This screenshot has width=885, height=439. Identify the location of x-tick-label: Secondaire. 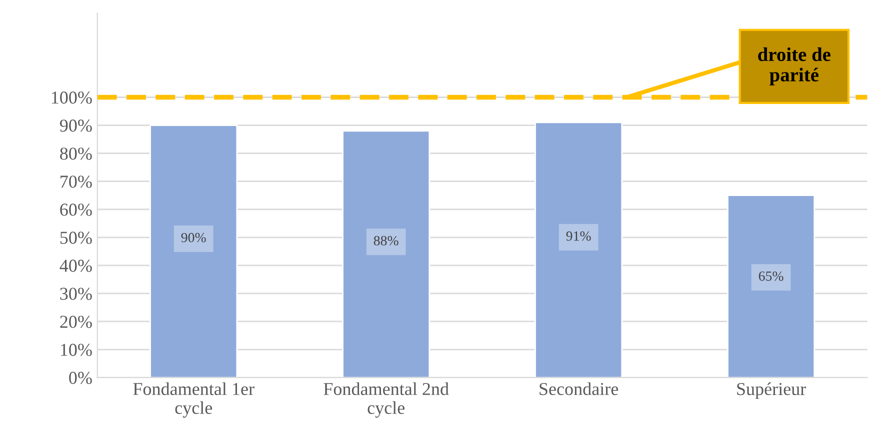
(579, 389).